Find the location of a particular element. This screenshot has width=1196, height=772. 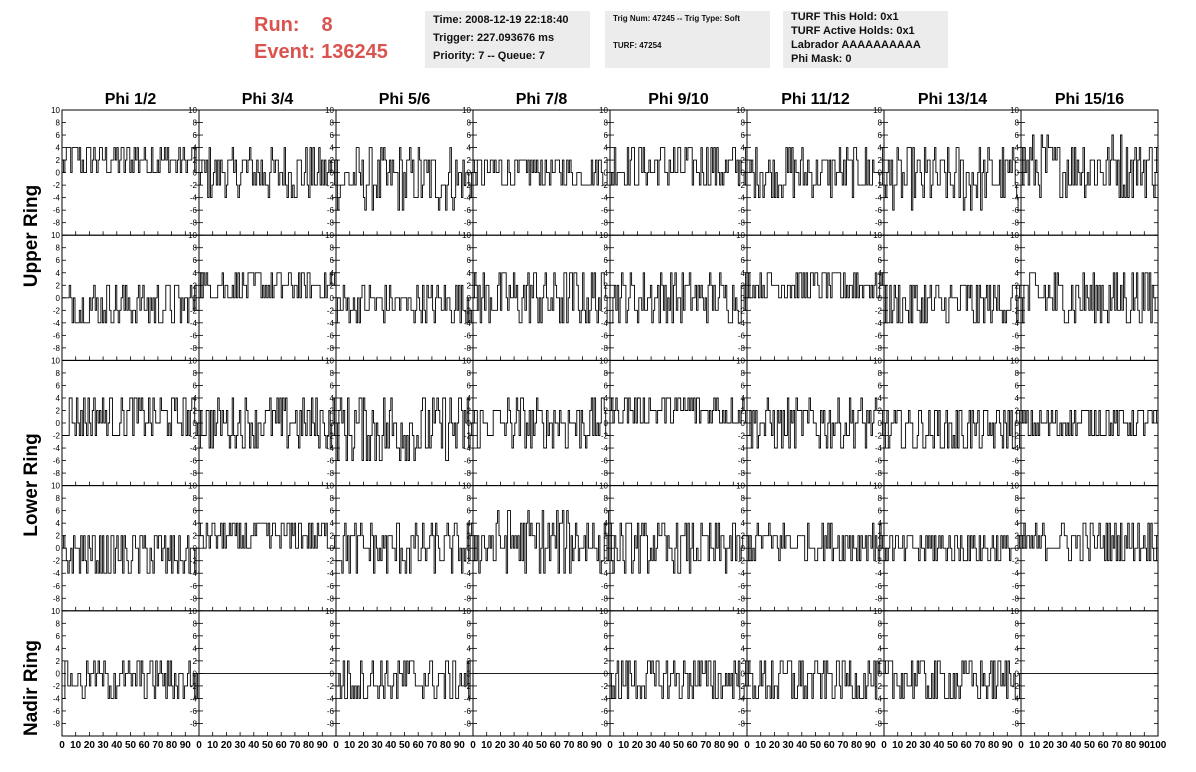

event-value: 136245 is located at coordinates (354, 52).